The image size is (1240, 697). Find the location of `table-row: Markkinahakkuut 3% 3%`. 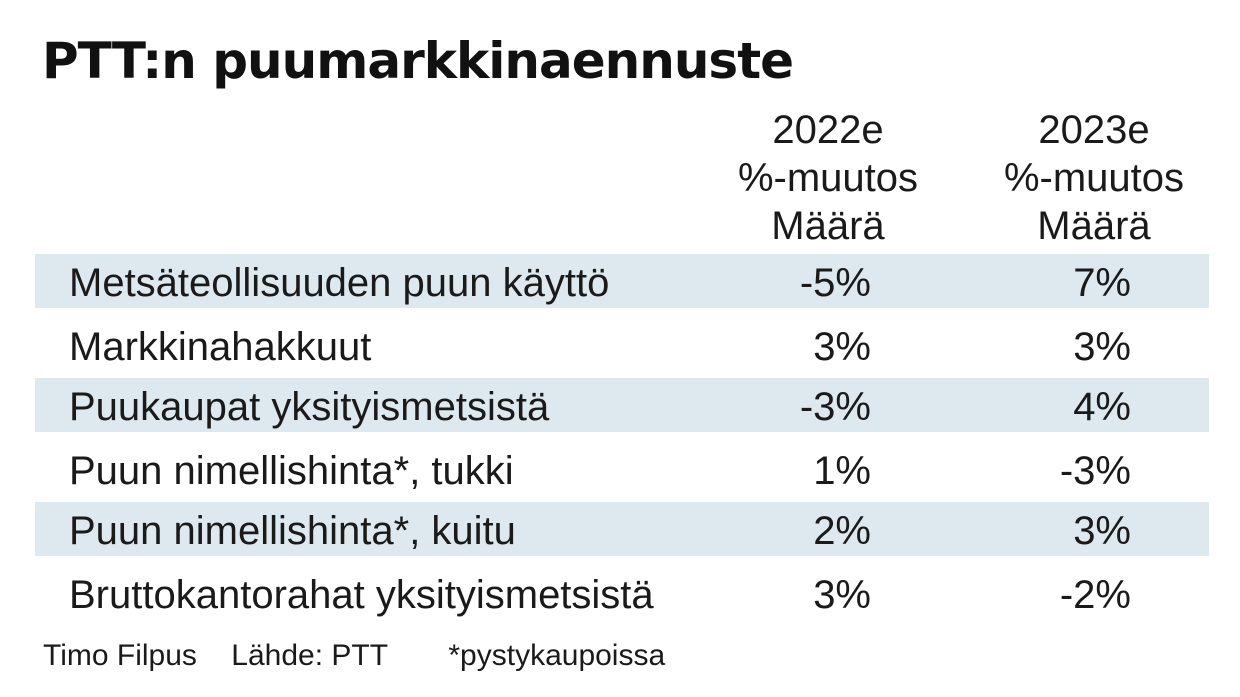

table-row: Markkinahakkuut 3% 3% is located at coordinates (622, 347).